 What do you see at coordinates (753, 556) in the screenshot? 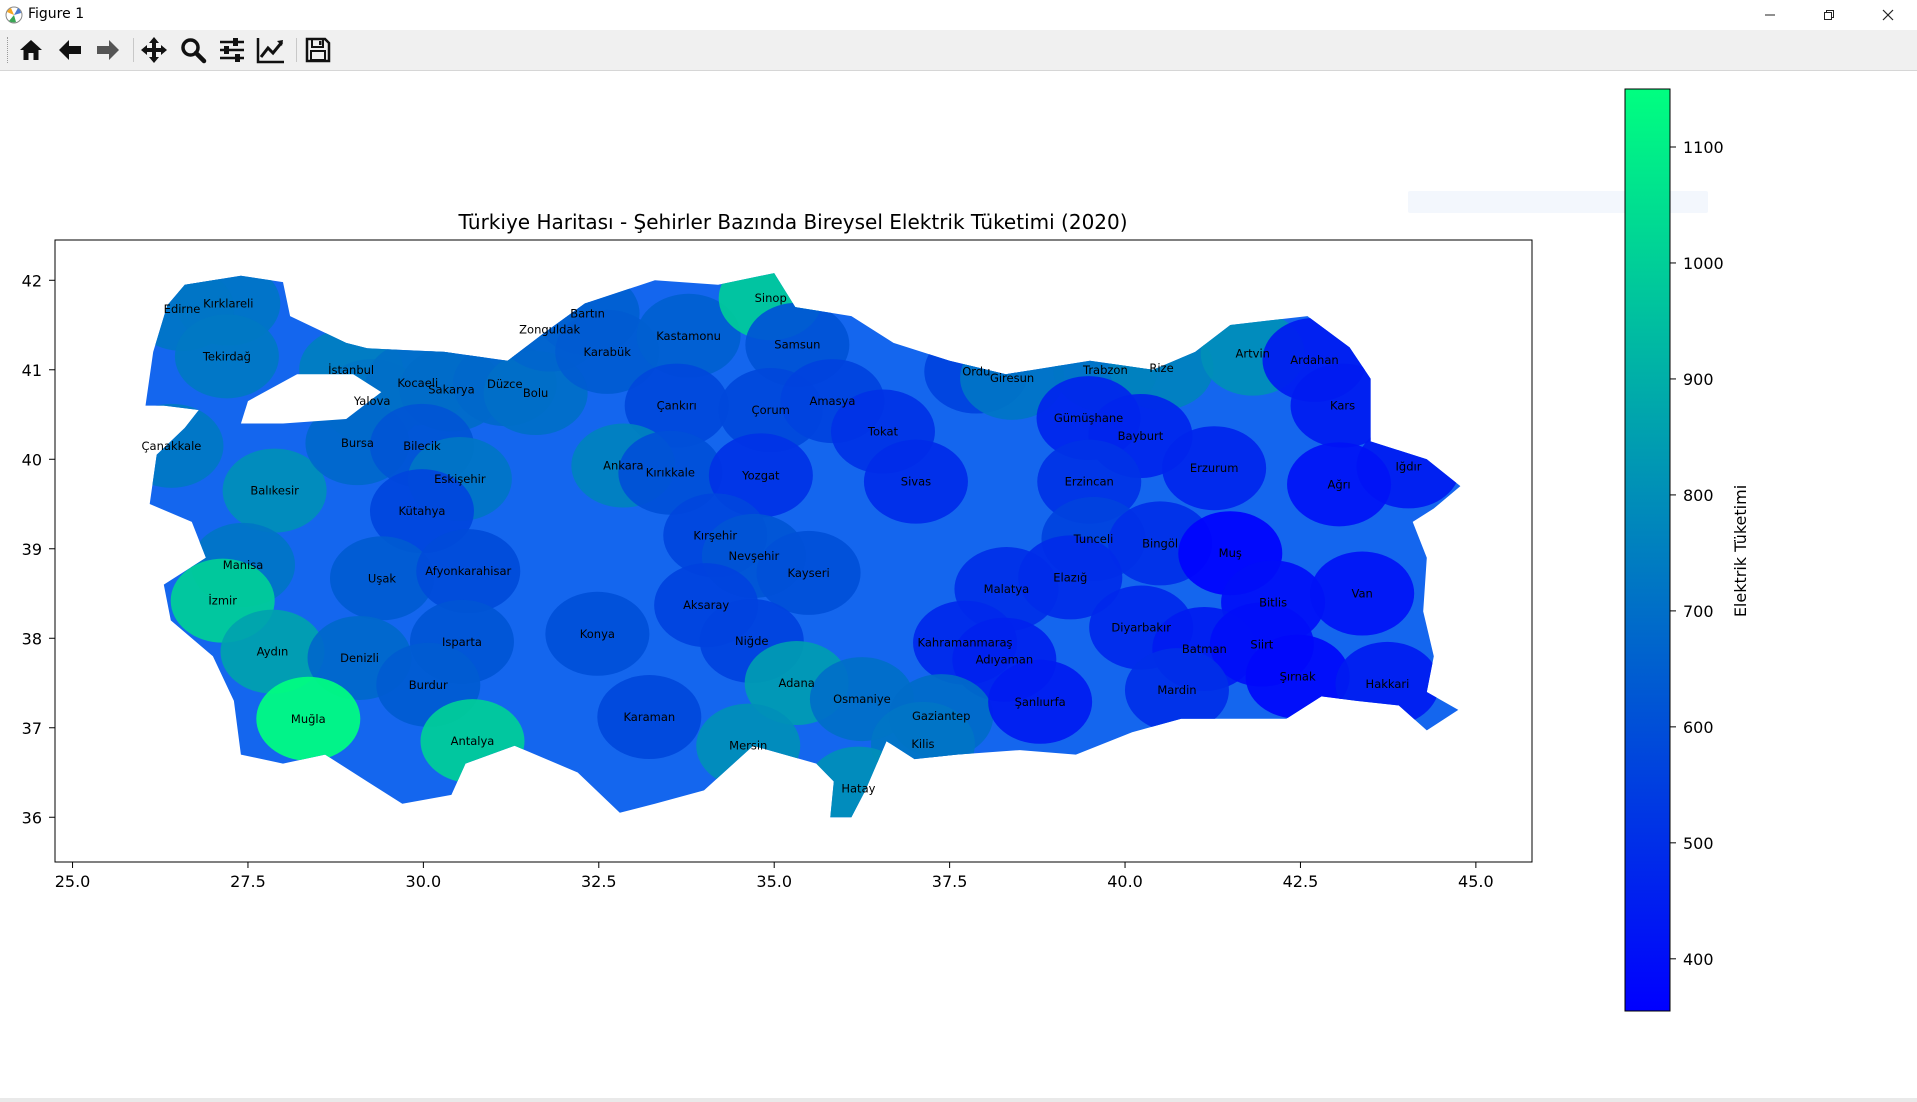
I see `city-label: Nevşehir` at bounding box center [753, 556].